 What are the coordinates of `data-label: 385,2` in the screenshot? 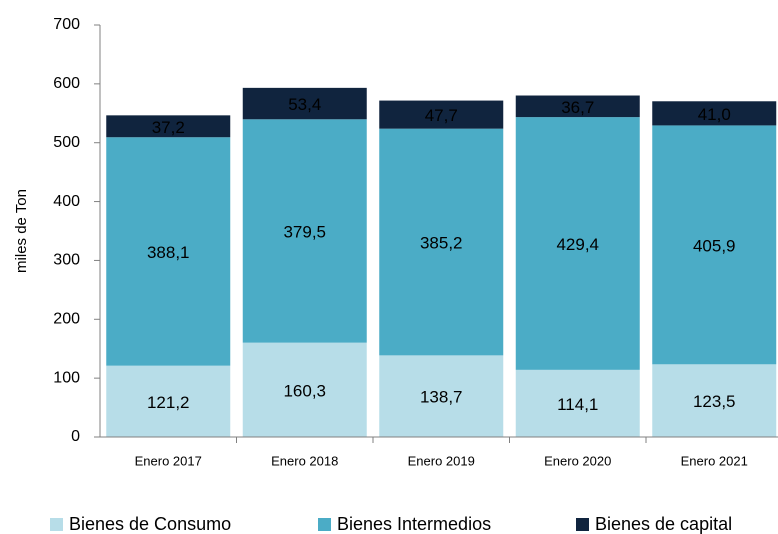 It's located at (441, 242).